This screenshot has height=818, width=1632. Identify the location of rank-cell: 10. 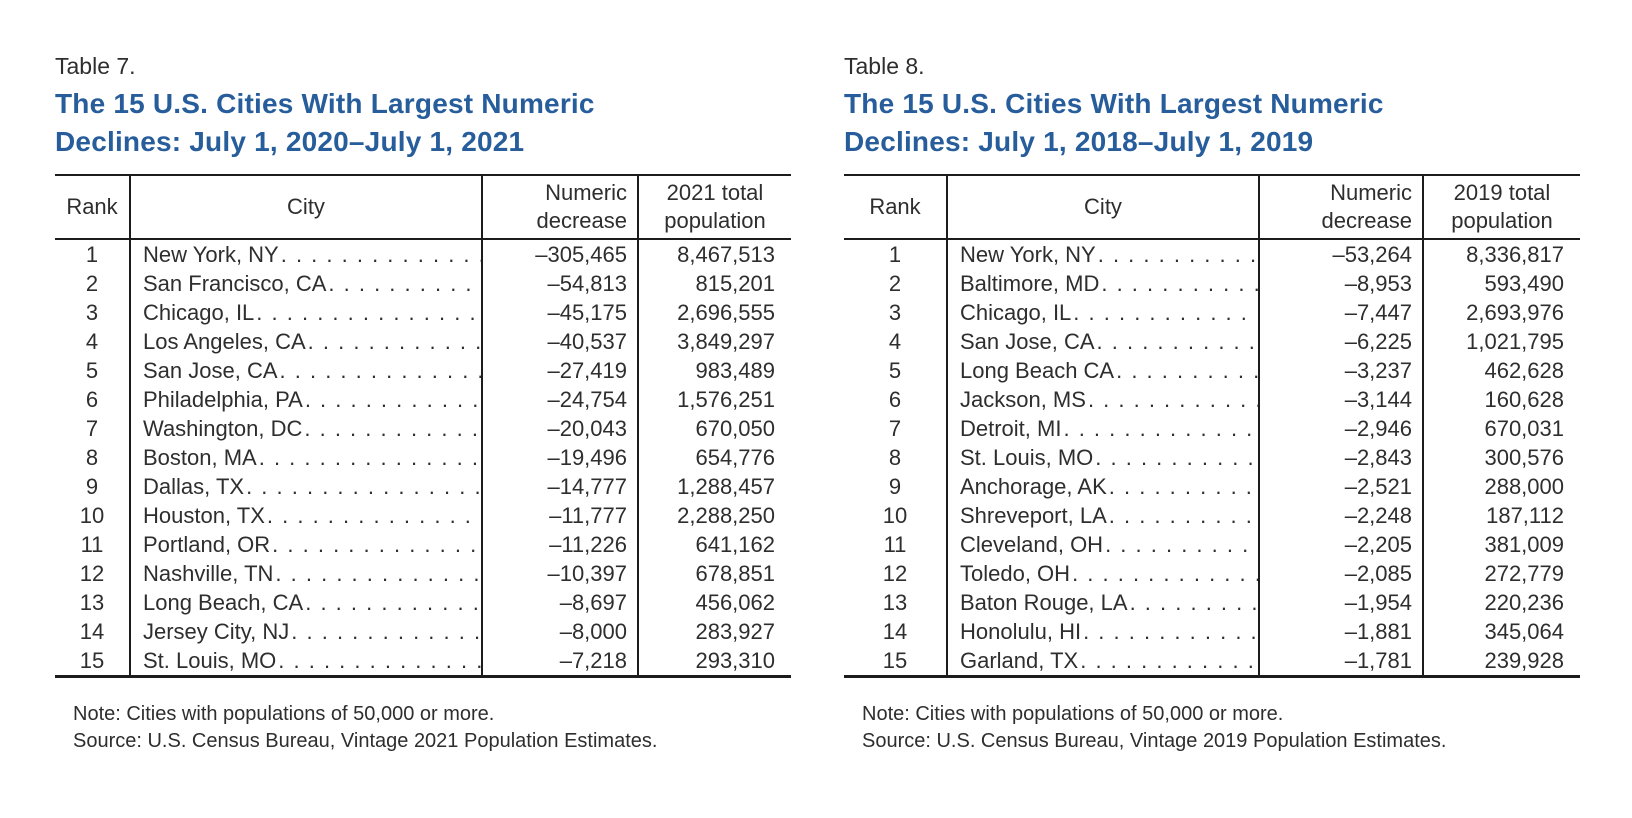
(92, 515).